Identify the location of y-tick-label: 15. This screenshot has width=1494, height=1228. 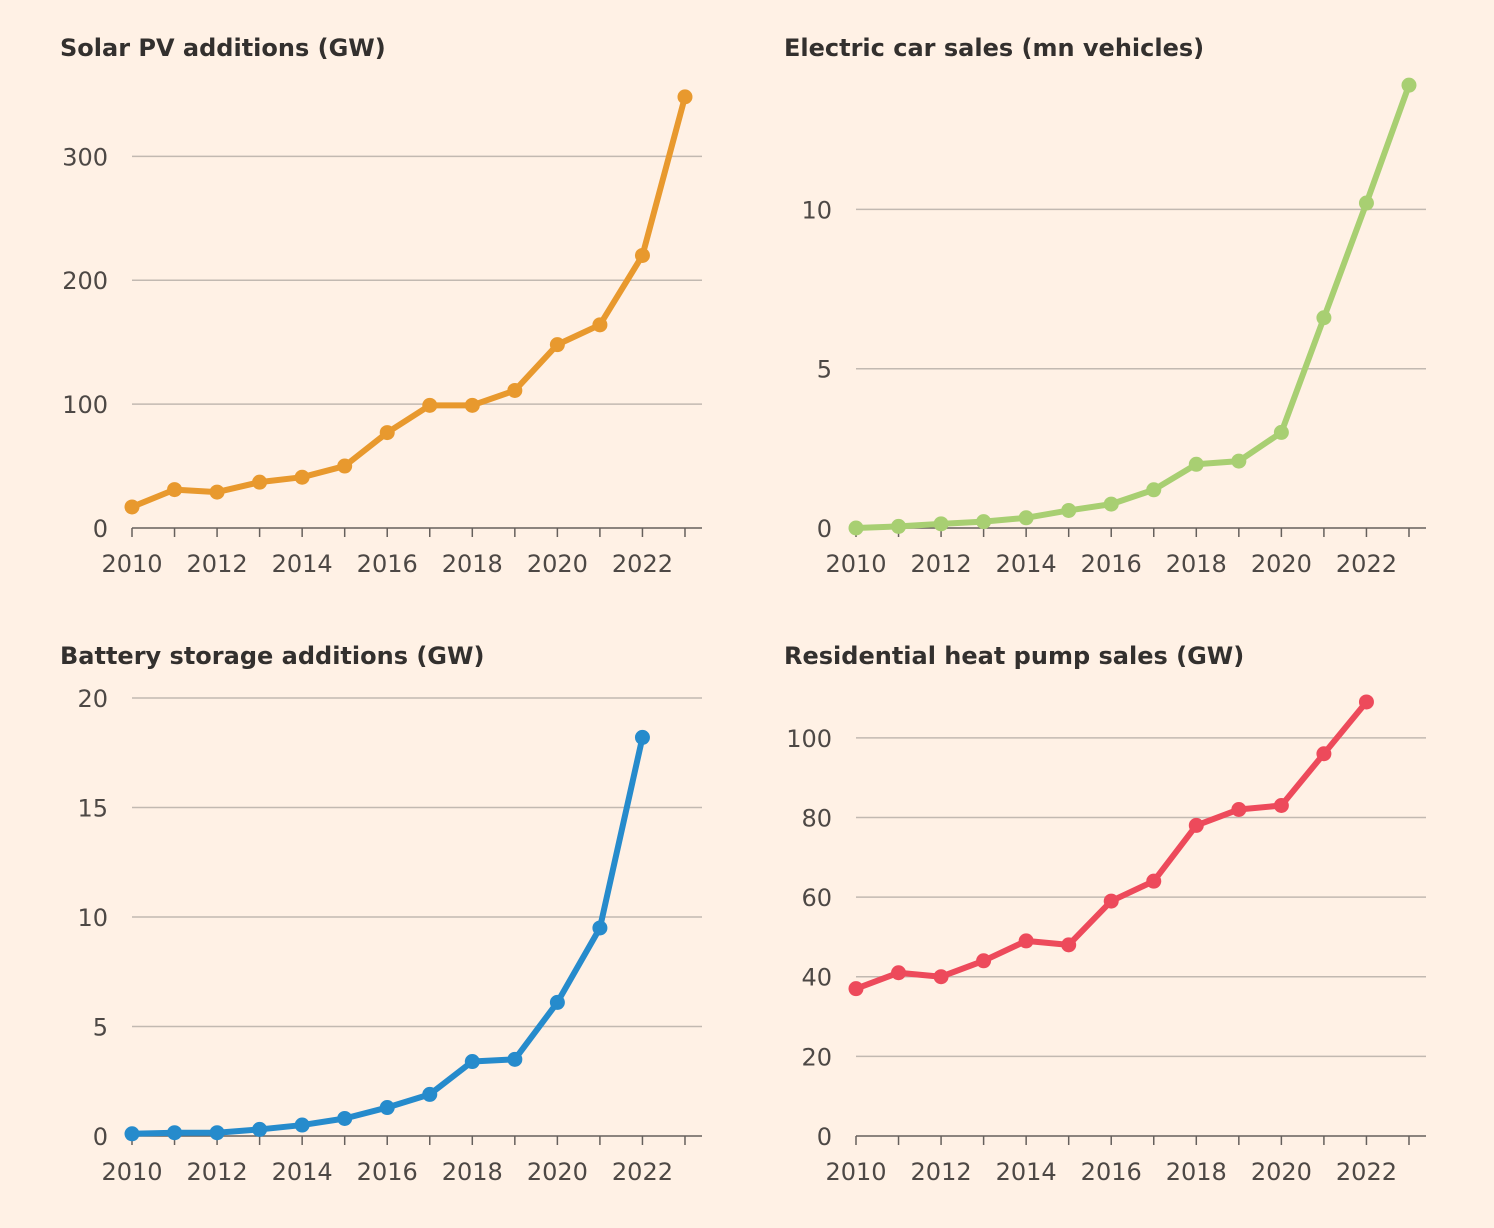
(92, 809).